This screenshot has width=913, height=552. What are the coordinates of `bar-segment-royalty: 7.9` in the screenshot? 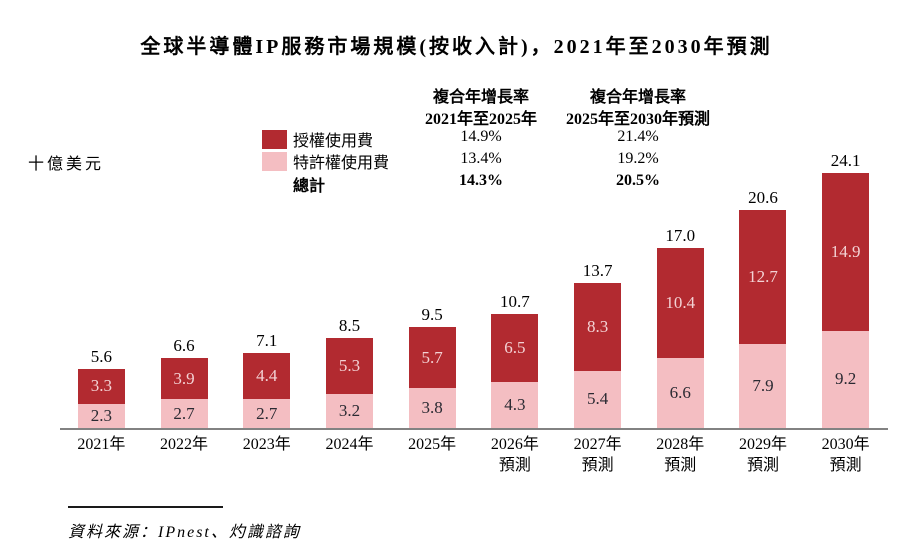 It's located at (763, 386).